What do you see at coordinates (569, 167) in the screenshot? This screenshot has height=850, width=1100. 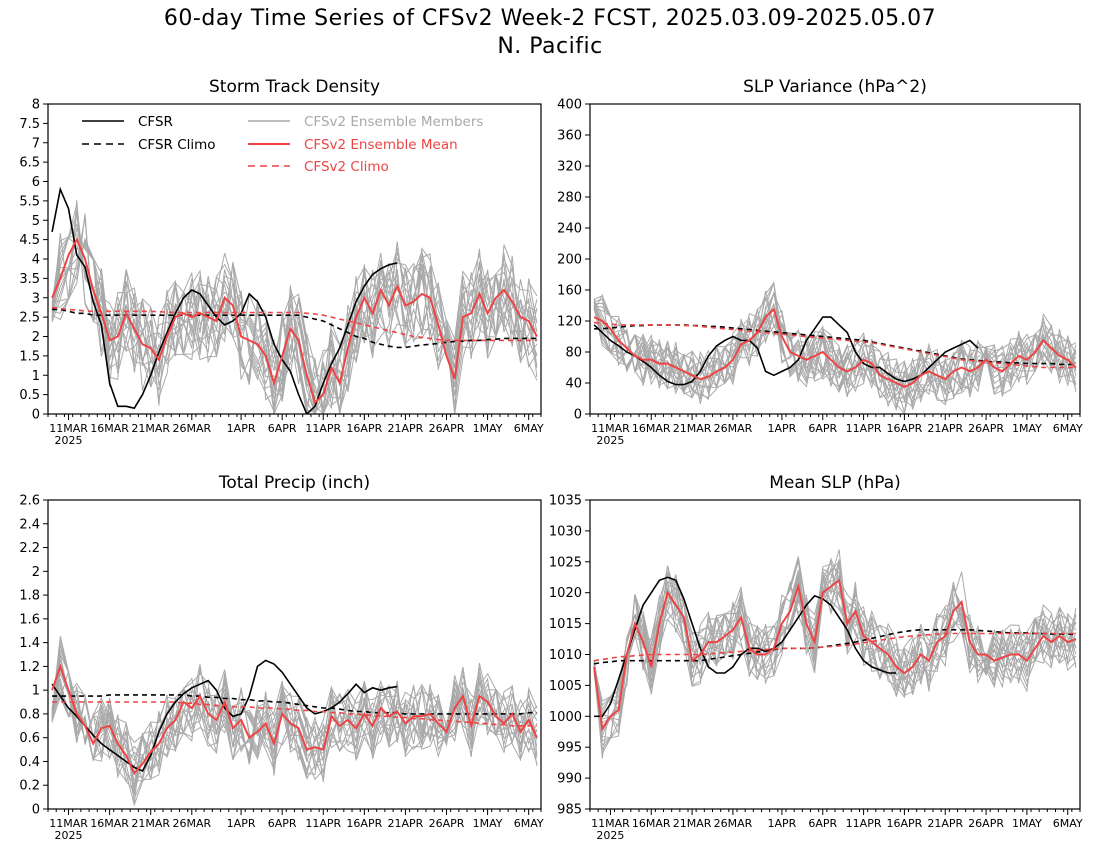 I see `y-tick-label: 320` at bounding box center [569, 167].